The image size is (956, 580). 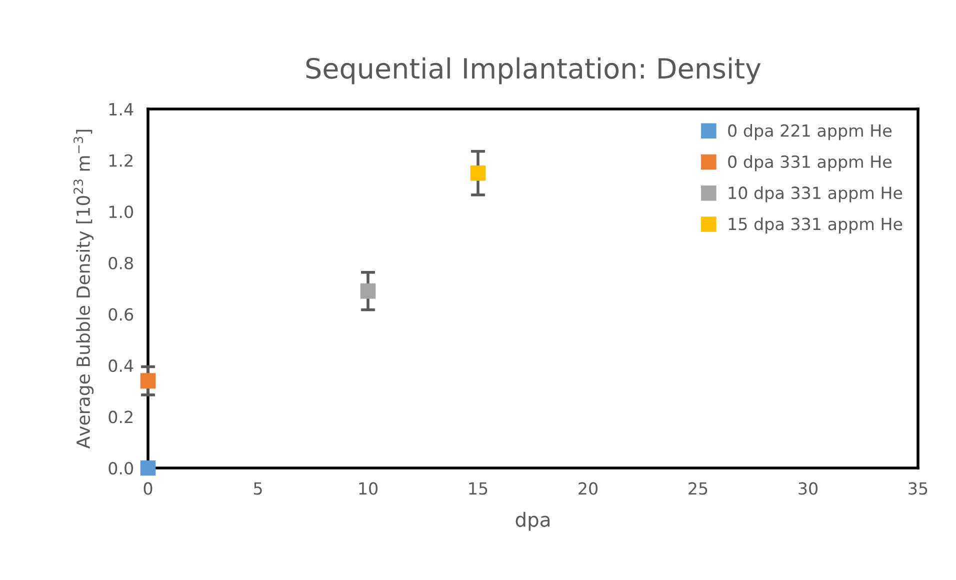 What do you see at coordinates (478, 488) in the screenshot?
I see `x-tick-label: 15` at bounding box center [478, 488].